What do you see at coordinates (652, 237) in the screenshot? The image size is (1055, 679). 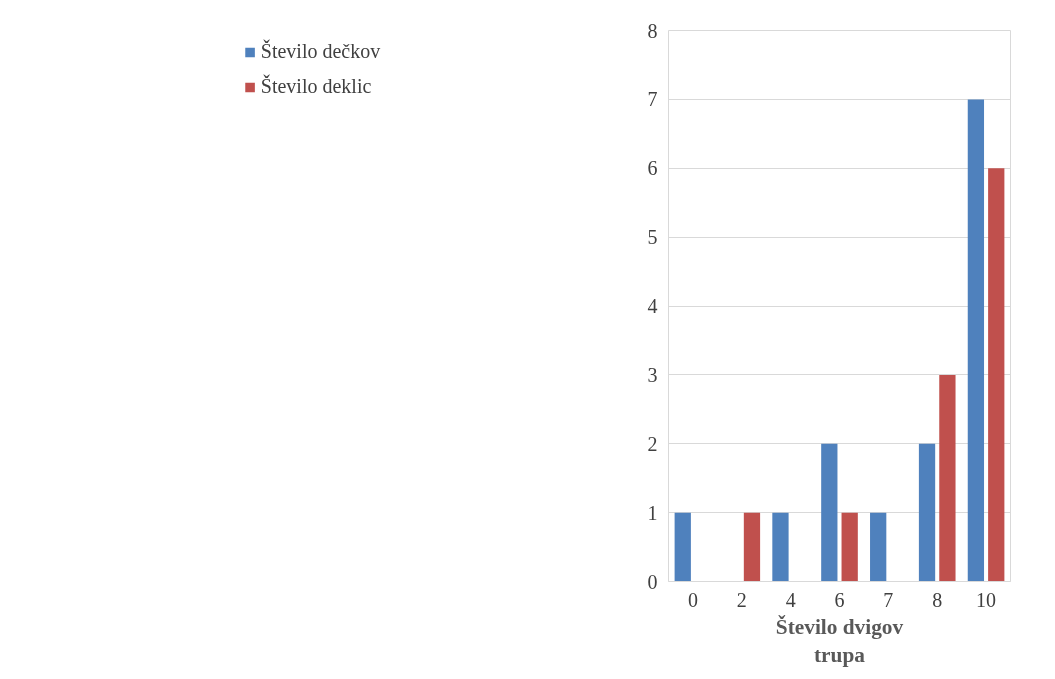 I see `y-tick-label: 5` at bounding box center [652, 237].